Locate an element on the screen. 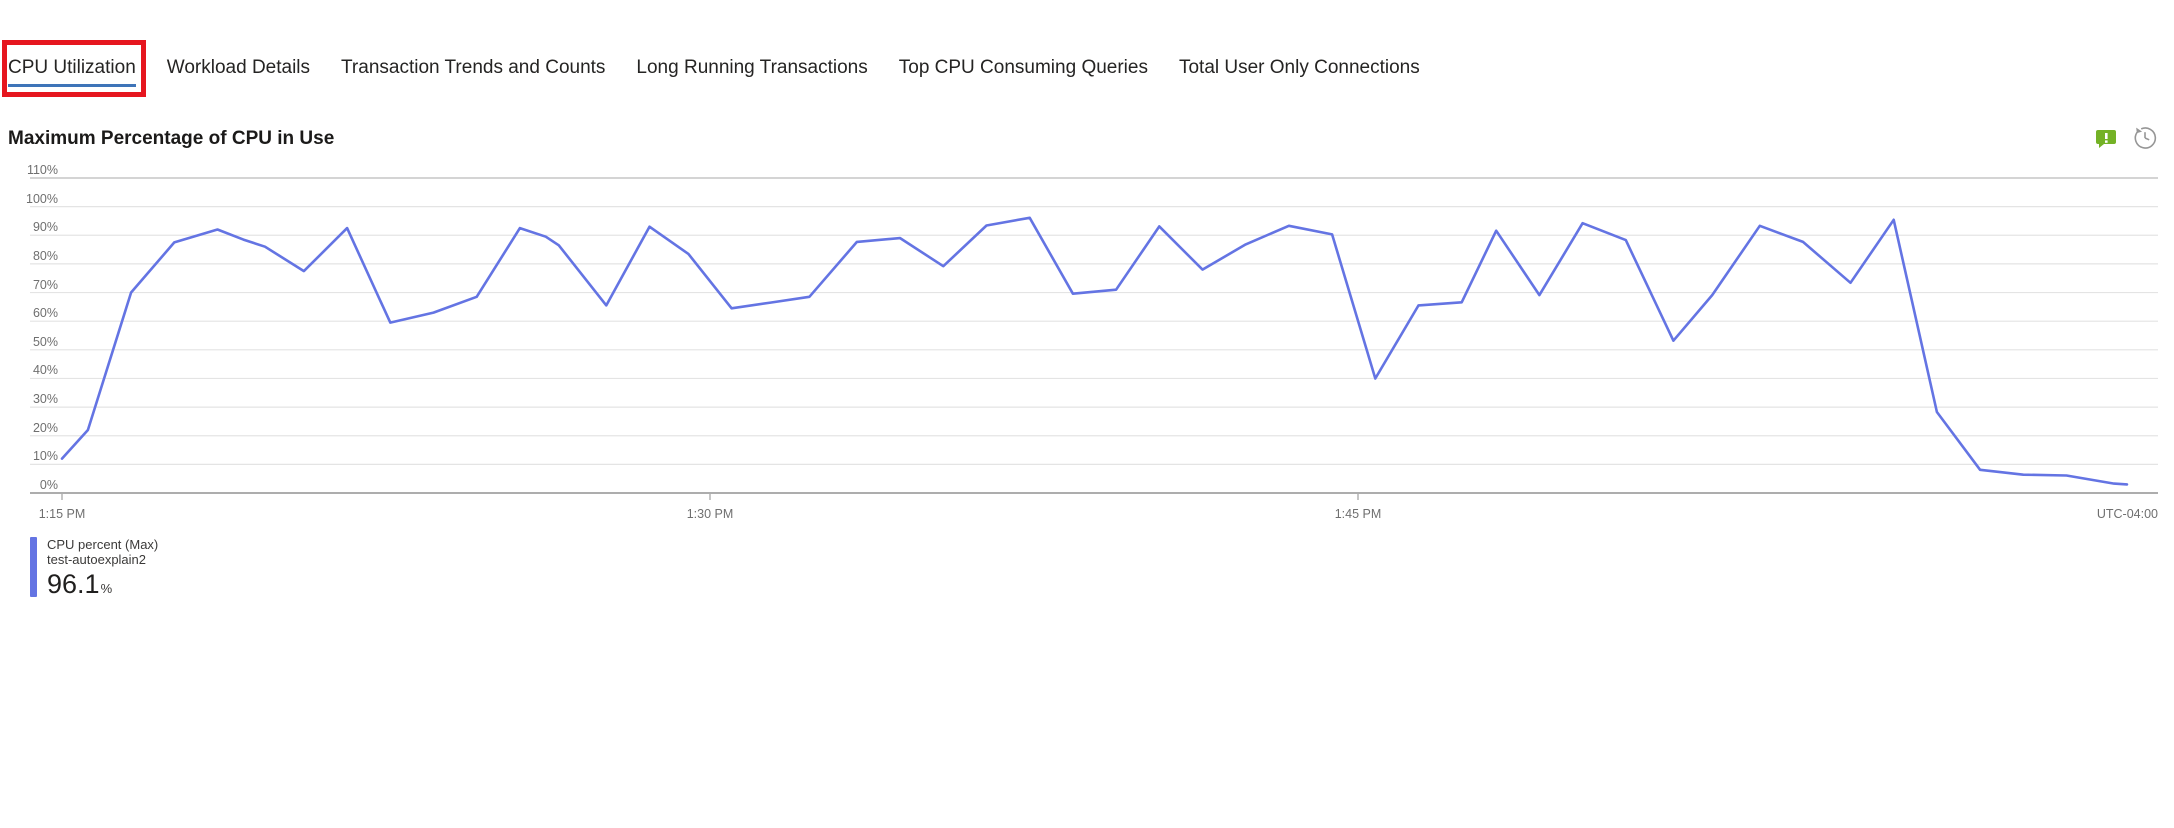  y-axis-tick-label: 20% is located at coordinates (45, 427).